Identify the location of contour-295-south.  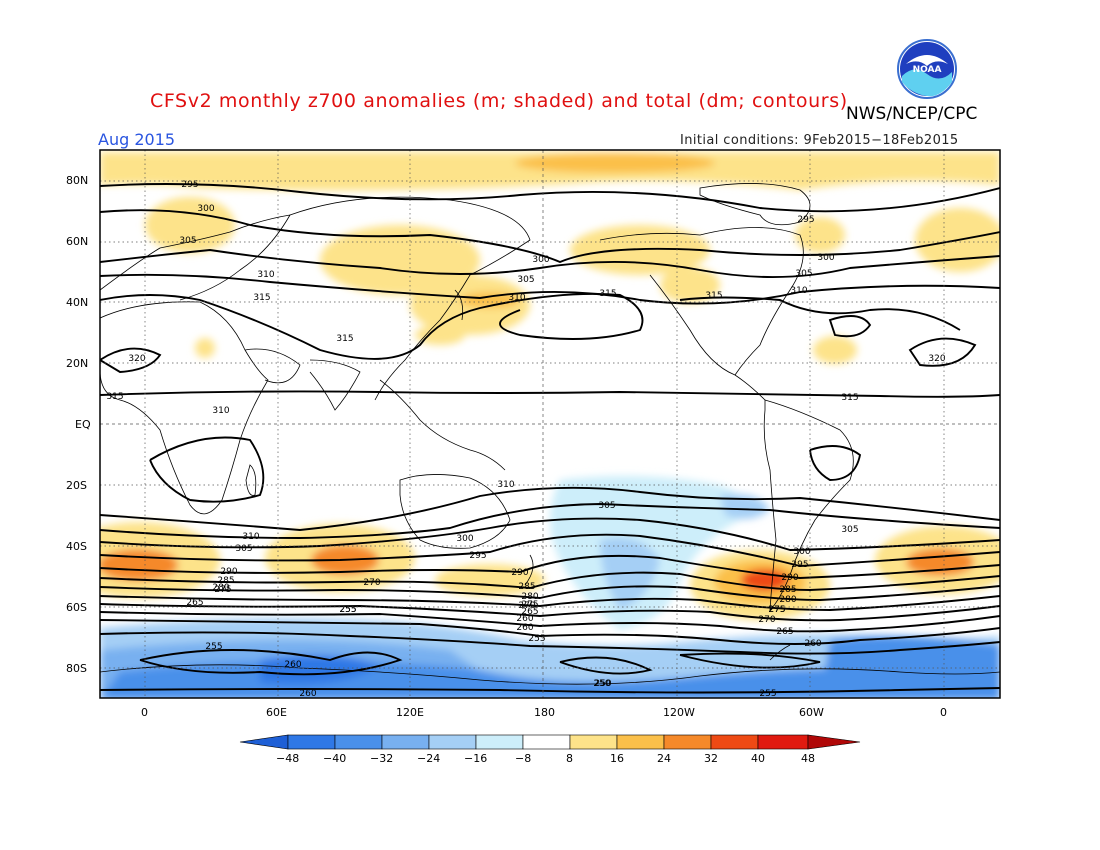
(550, 550).